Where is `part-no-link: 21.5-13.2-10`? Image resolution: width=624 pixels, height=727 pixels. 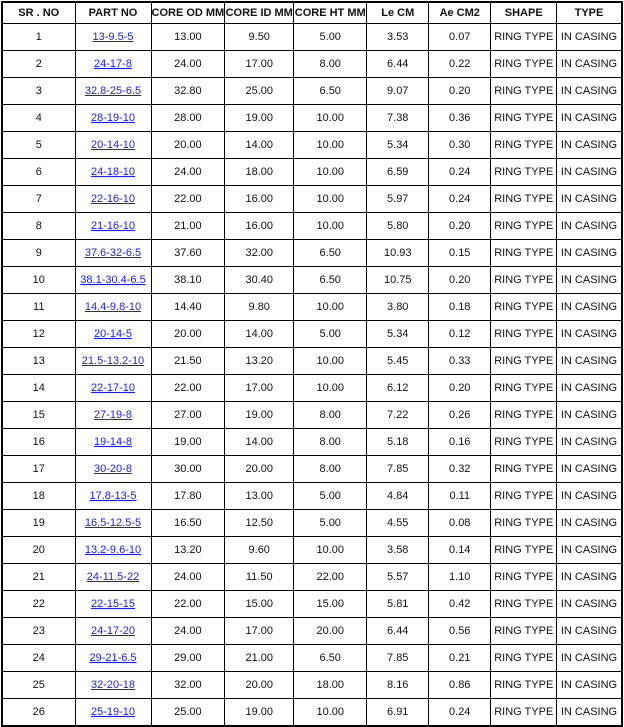
part-no-link: 21.5-13.2-10 is located at coordinates (113, 361).